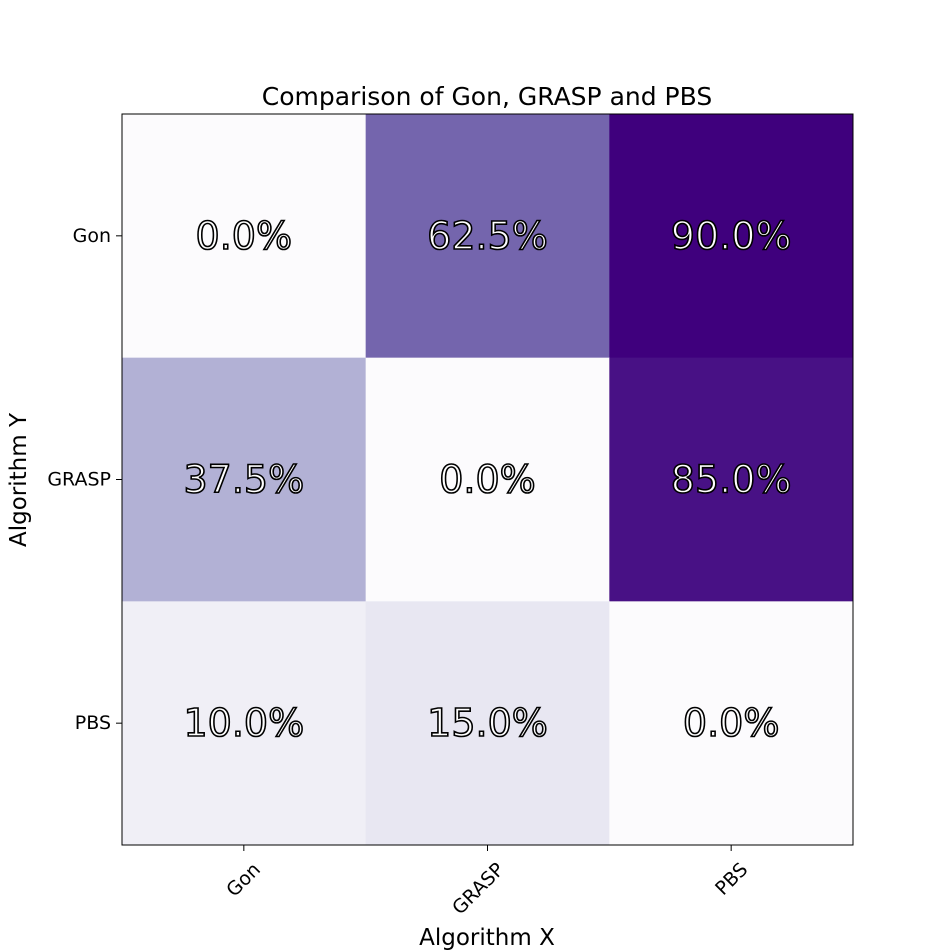 The width and height of the screenshot is (950, 950). What do you see at coordinates (79, 480) in the screenshot?
I see `y-tick-label: GRASP` at bounding box center [79, 480].